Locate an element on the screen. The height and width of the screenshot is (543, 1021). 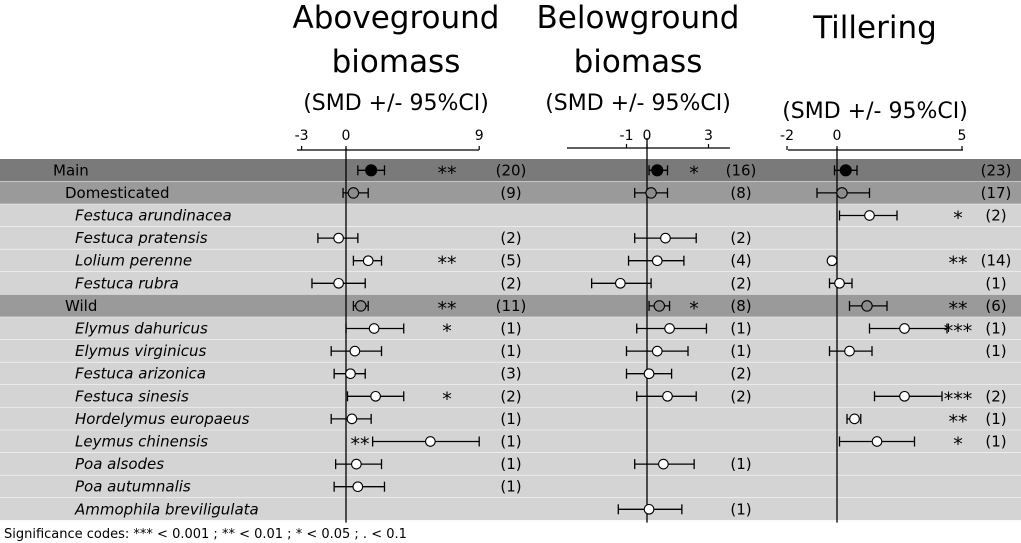
estimate-group: *** (2) is located at coordinates (940, 398).